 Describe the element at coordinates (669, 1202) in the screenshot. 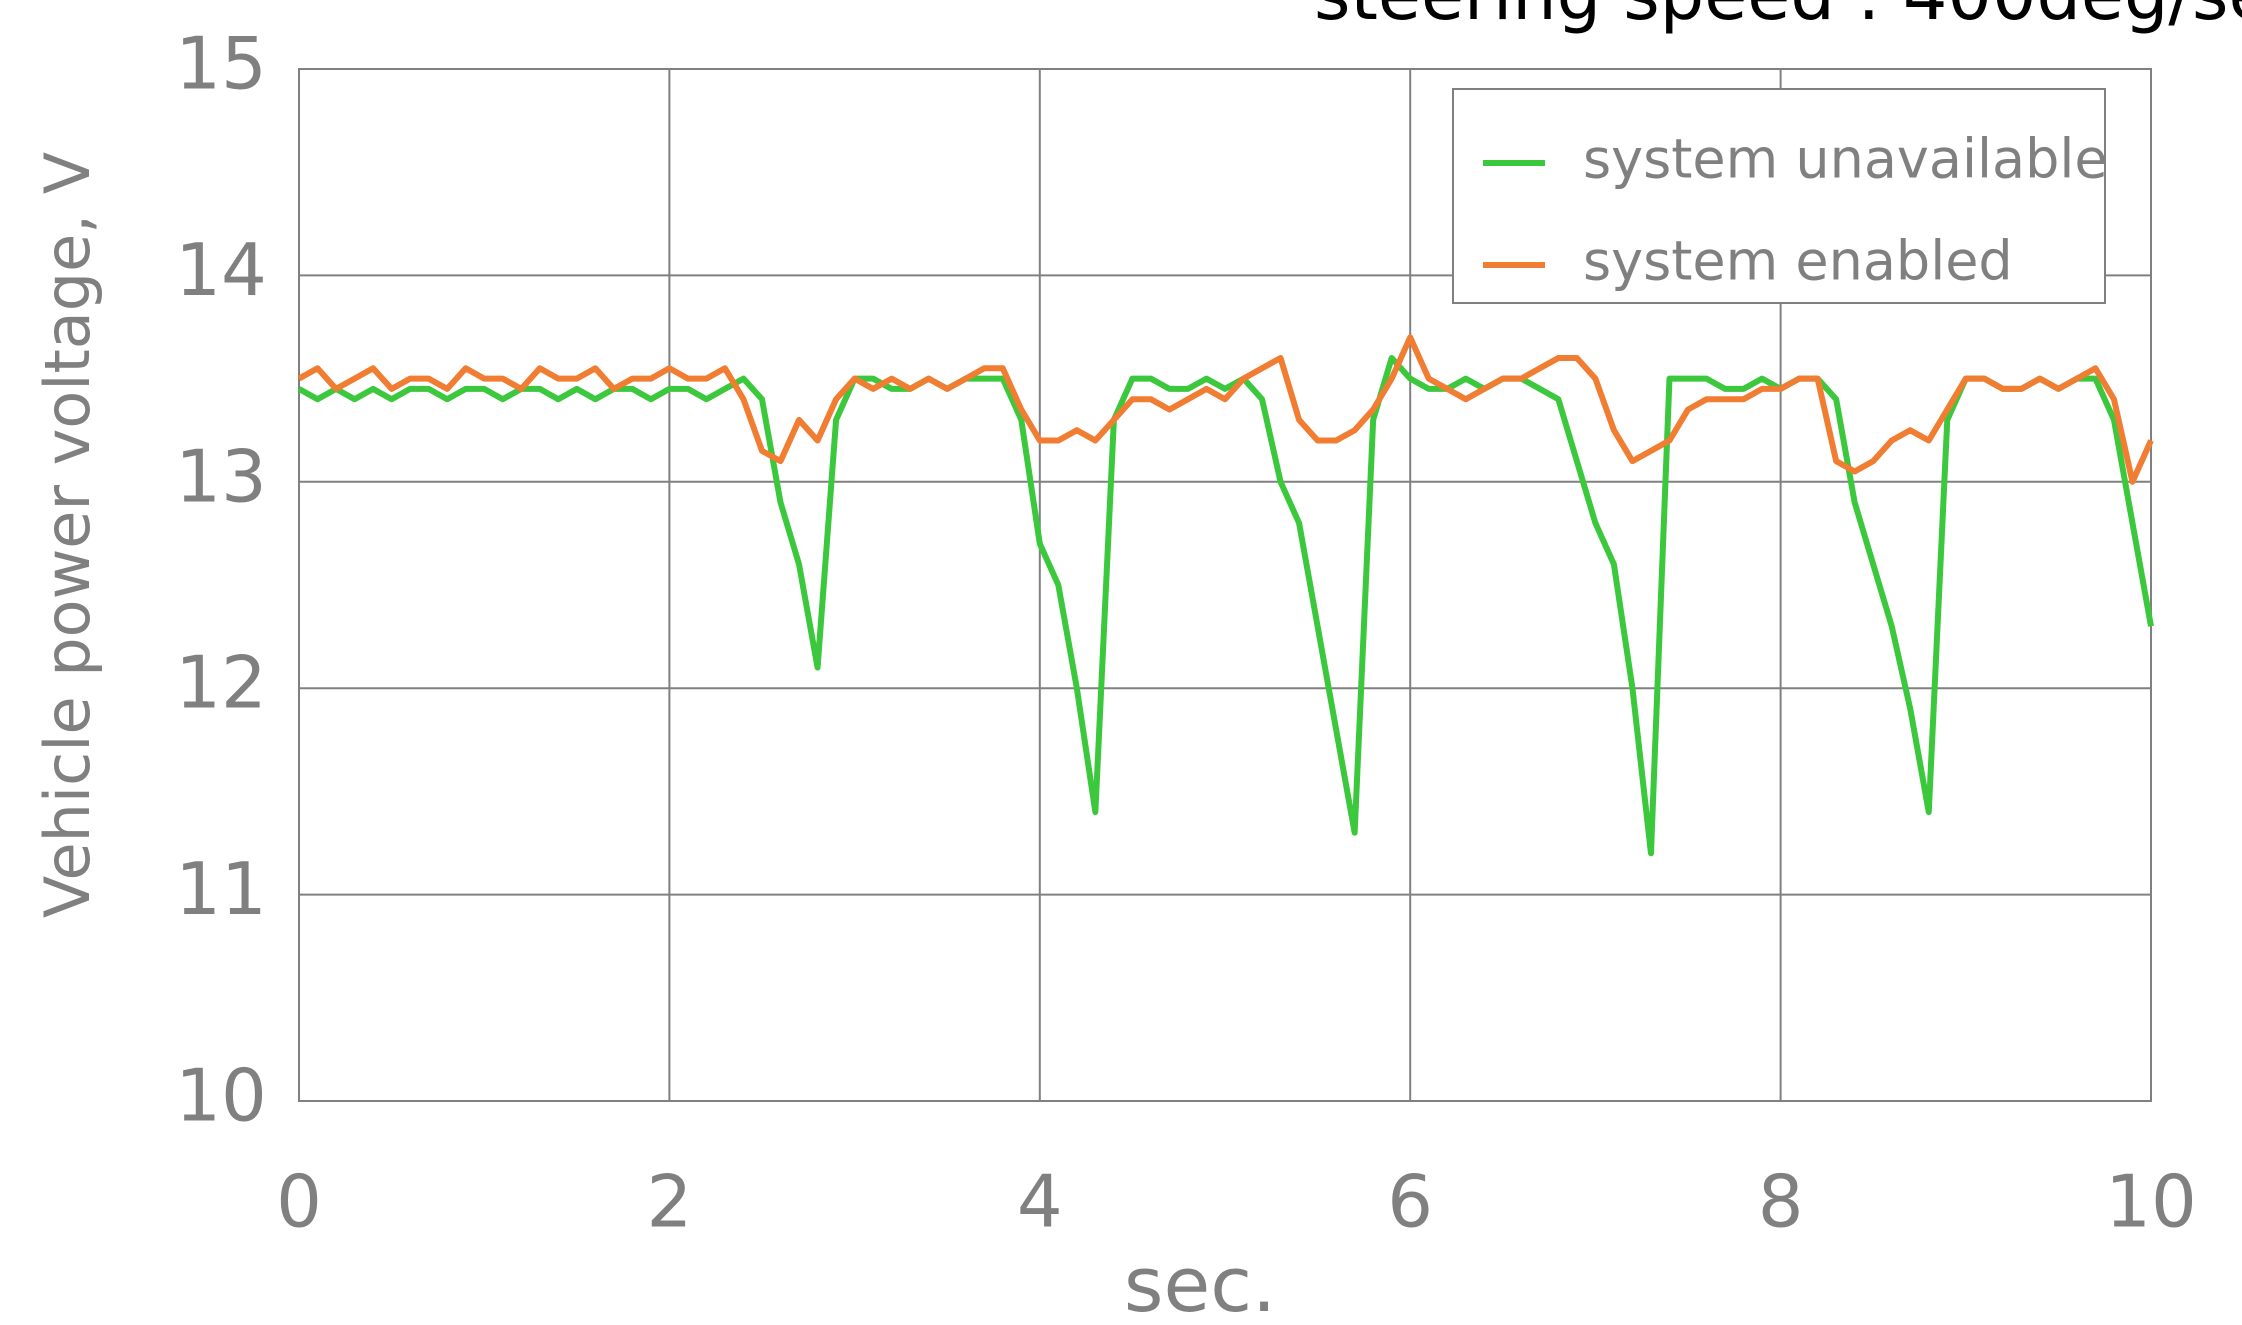

I see `x-tick-label: 2` at that location.